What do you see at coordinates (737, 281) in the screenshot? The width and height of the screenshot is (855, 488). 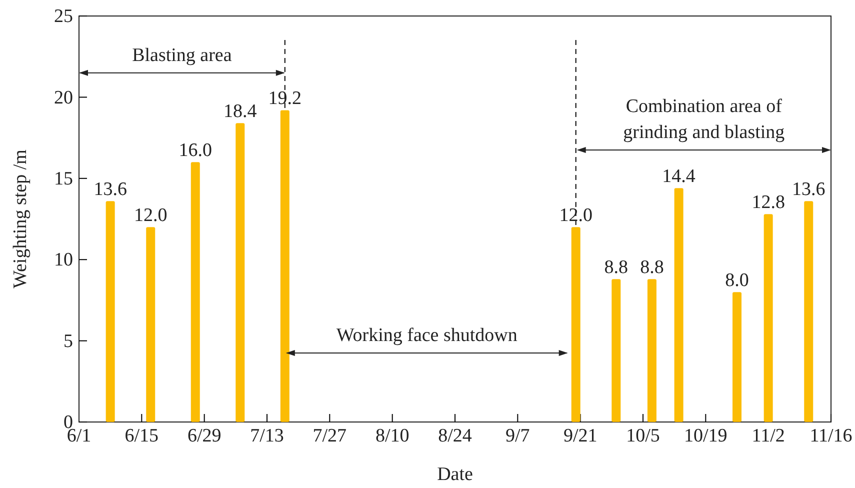 I see `data-label: 8.0` at bounding box center [737, 281].